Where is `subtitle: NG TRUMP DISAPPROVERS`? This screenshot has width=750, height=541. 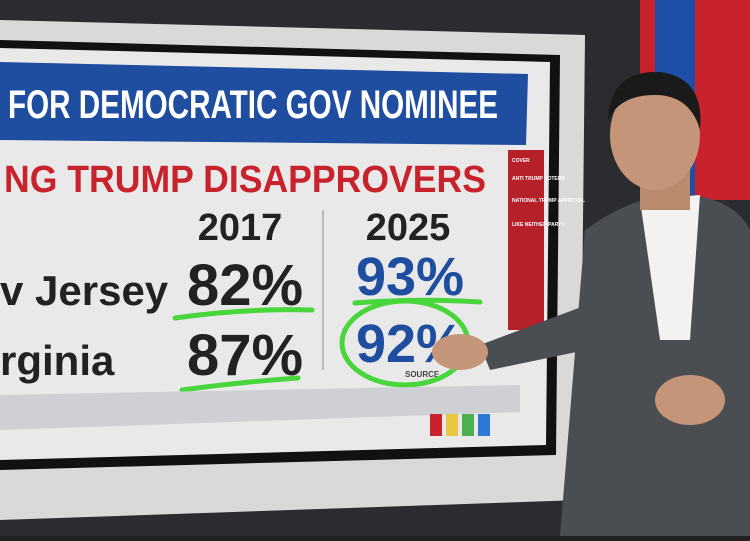
subtitle: NG TRUMP DISAPPROVERS is located at coordinates (245, 180).